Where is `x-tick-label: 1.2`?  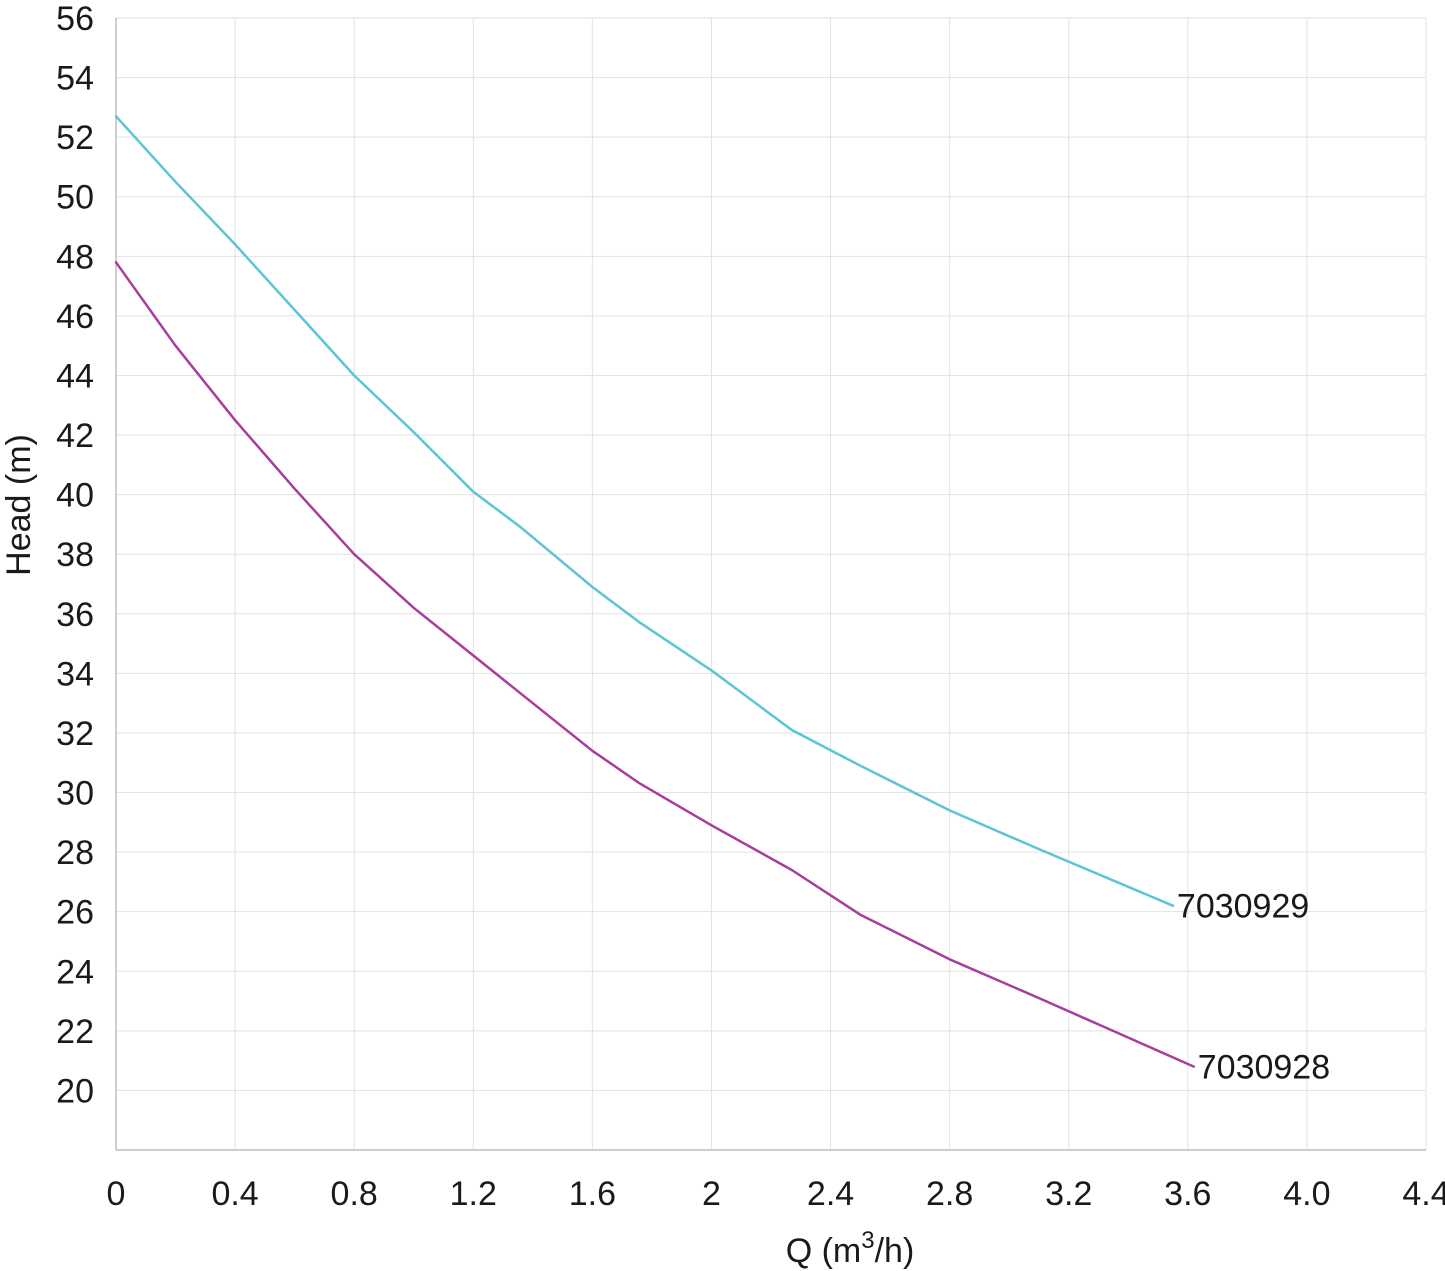
x-tick-label: 1.2 is located at coordinates (473, 1194).